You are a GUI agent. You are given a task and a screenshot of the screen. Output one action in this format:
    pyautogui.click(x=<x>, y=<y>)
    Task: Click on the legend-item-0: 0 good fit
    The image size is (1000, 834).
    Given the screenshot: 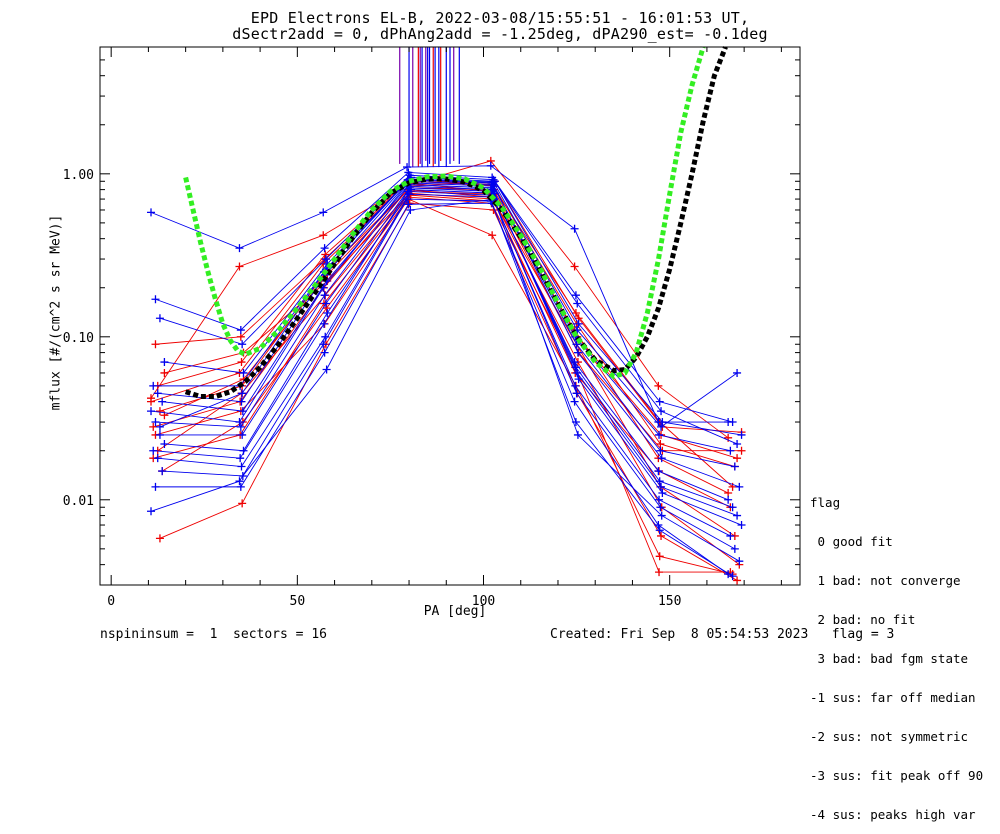 What is the action you would take?
    pyautogui.click(x=851, y=541)
    